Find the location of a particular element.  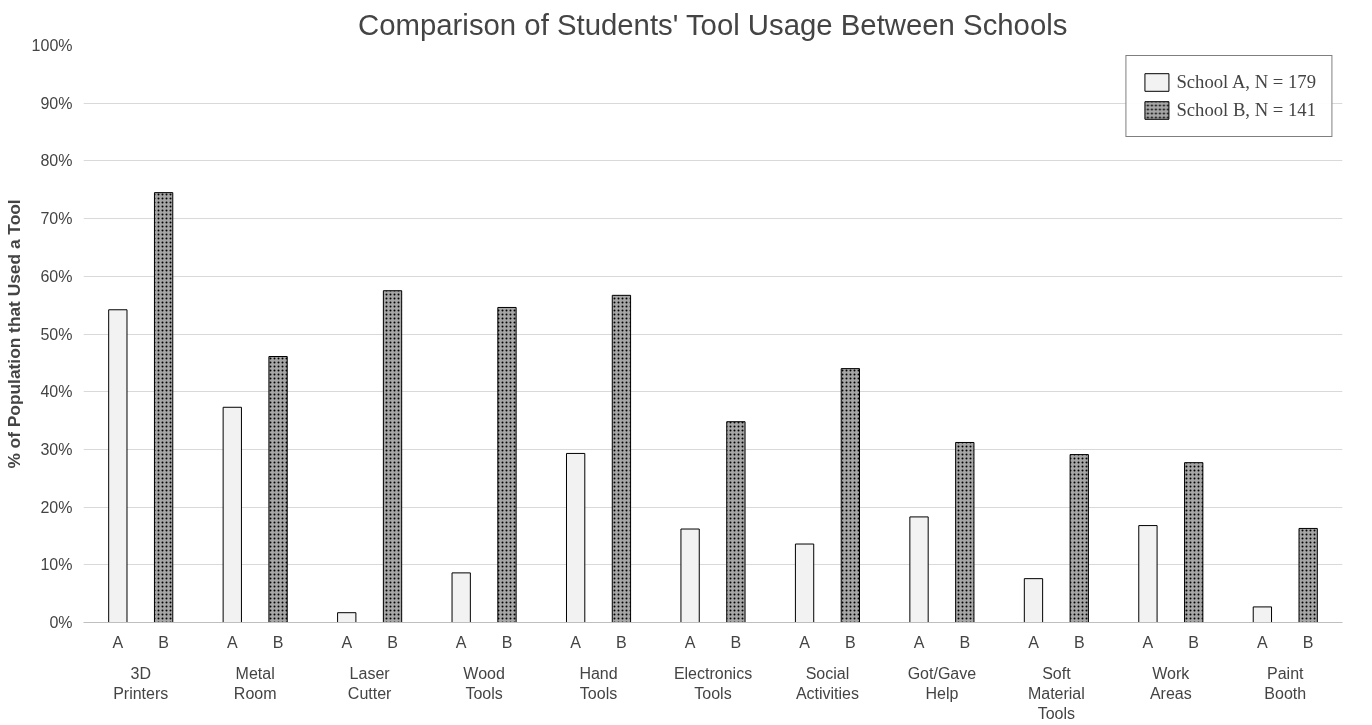

y-axis-title: % of Population that Used a Tool is located at coordinates (13, 334).